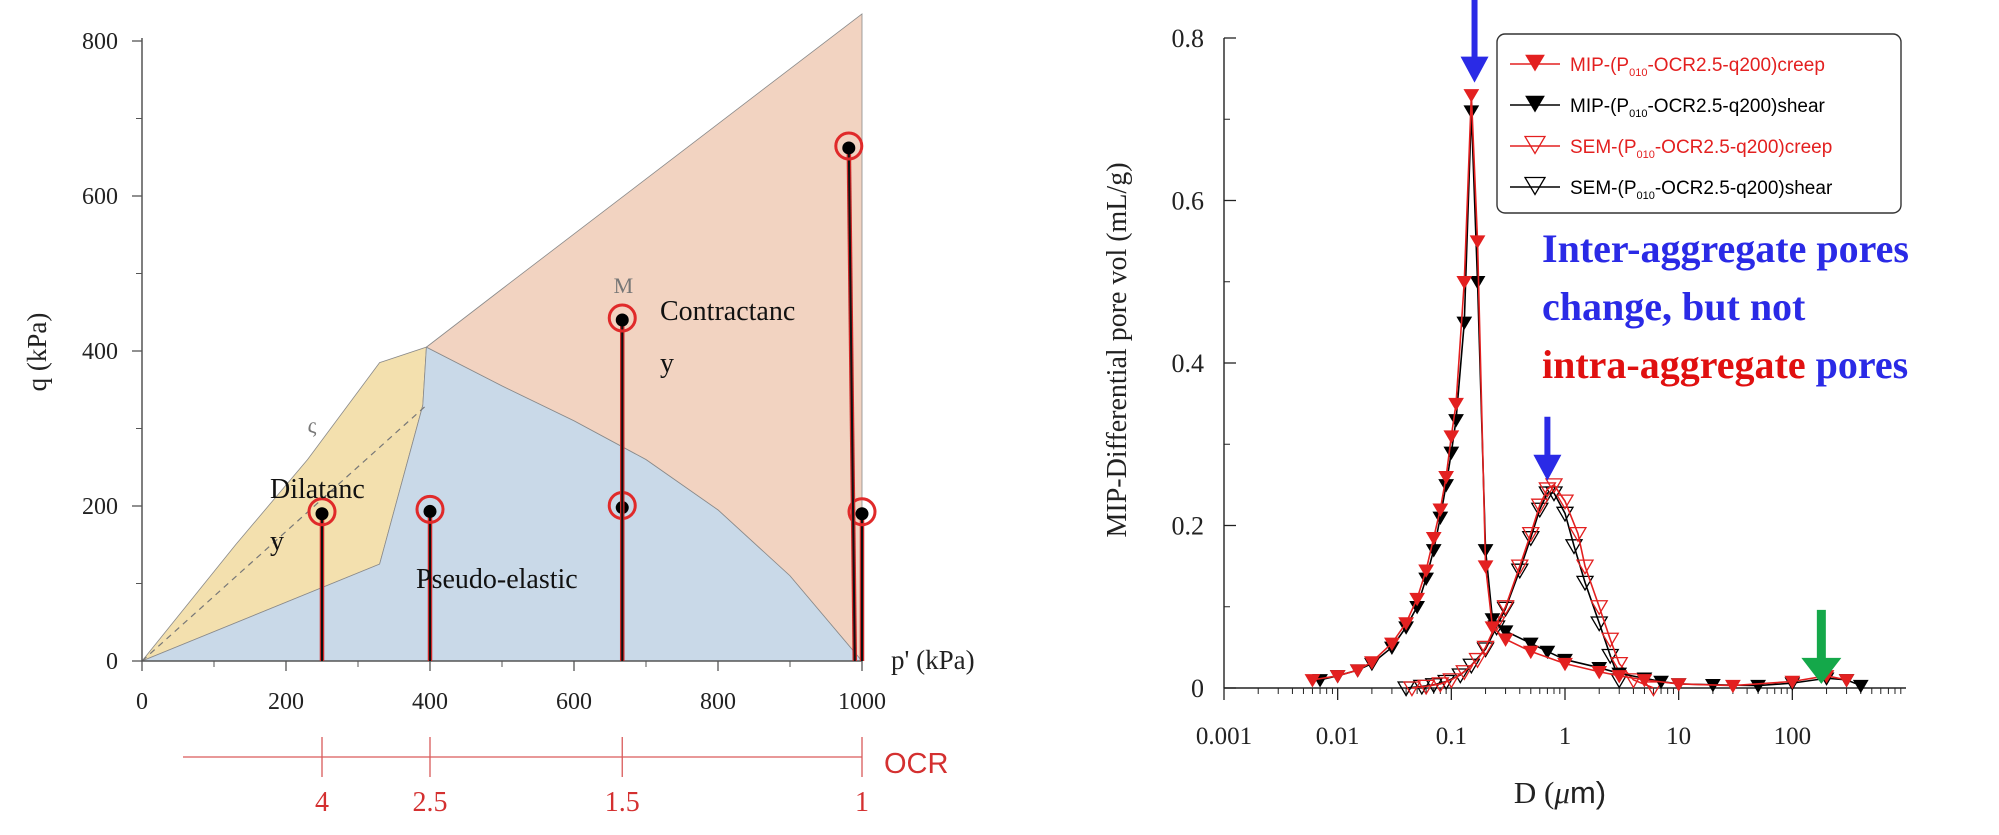  What do you see at coordinates (277, 541) in the screenshot?
I see `region-label-0: y` at bounding box center [277, 541].